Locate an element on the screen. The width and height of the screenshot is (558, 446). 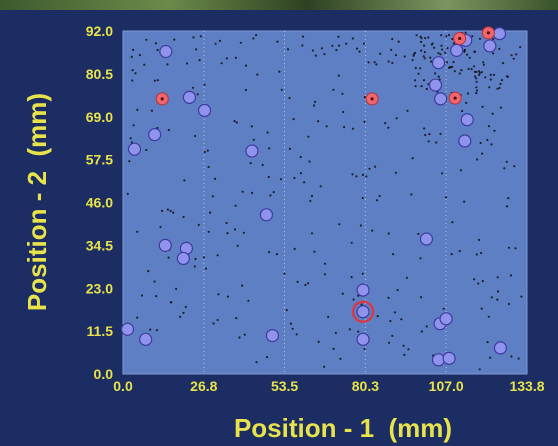
red-marker is located at coordinates (455, 98).